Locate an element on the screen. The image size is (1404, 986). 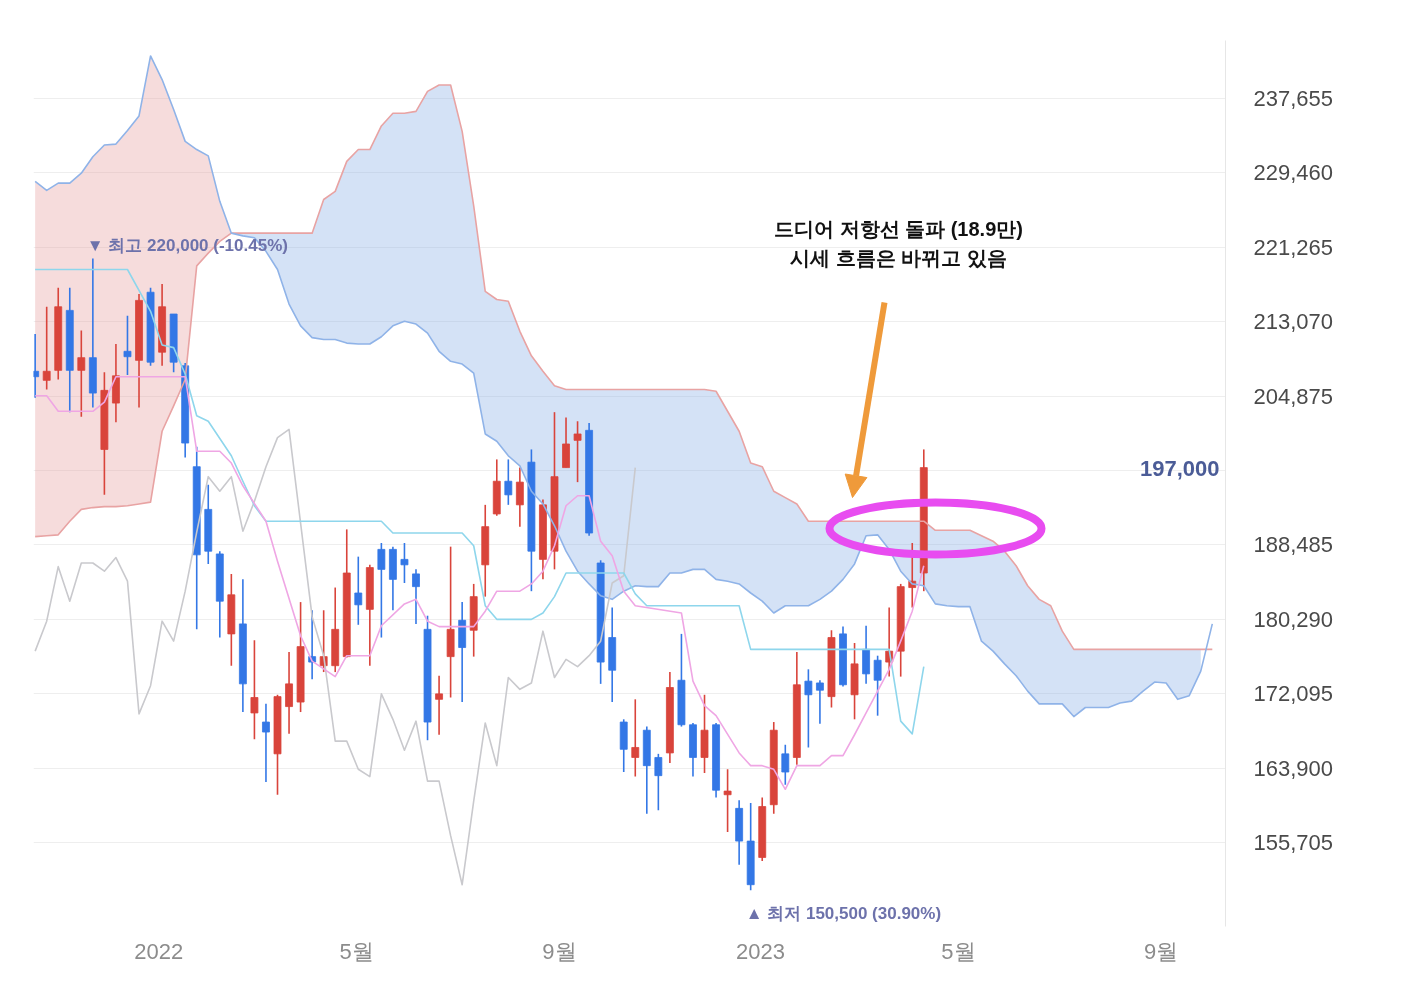
y-tick-label: 155,705 is located at coordinates (1293, 843).